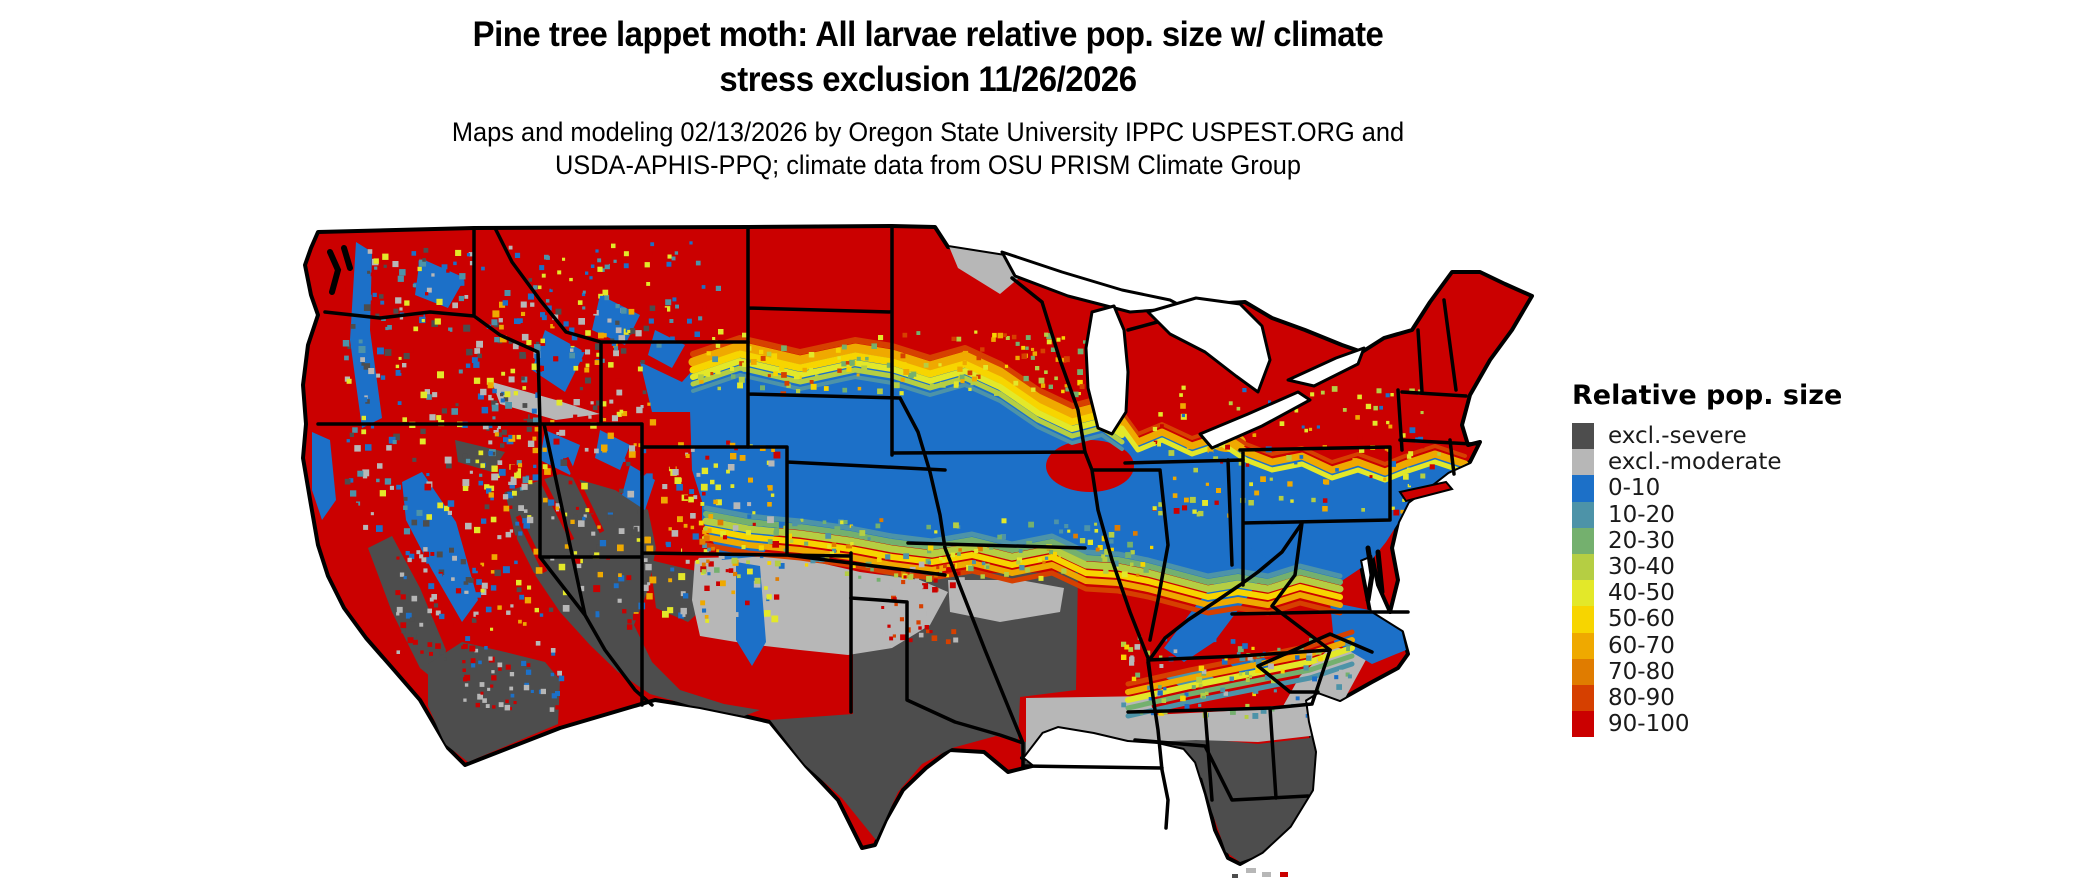 The width and height of the screenshot is (2100, 892). I want to click on zone-oklahoma-strip-moderate, so click(1006, 601).